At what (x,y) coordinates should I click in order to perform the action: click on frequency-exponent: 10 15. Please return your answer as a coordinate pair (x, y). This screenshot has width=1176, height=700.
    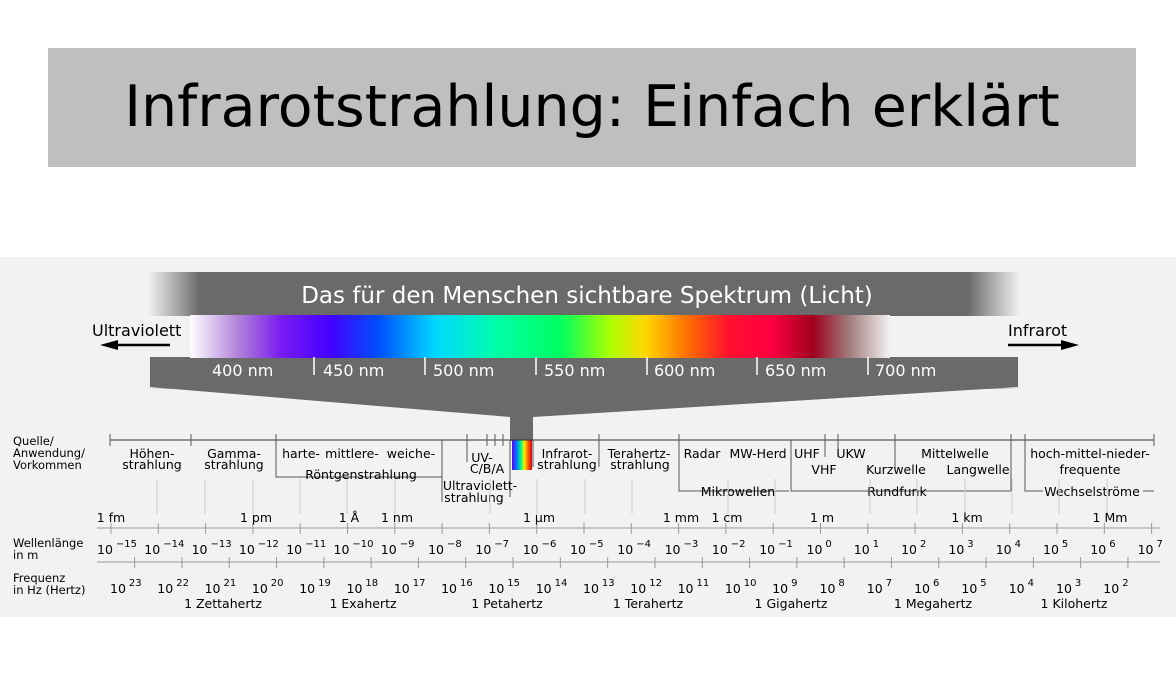
    Looking at the image, I should click on (504, 587).